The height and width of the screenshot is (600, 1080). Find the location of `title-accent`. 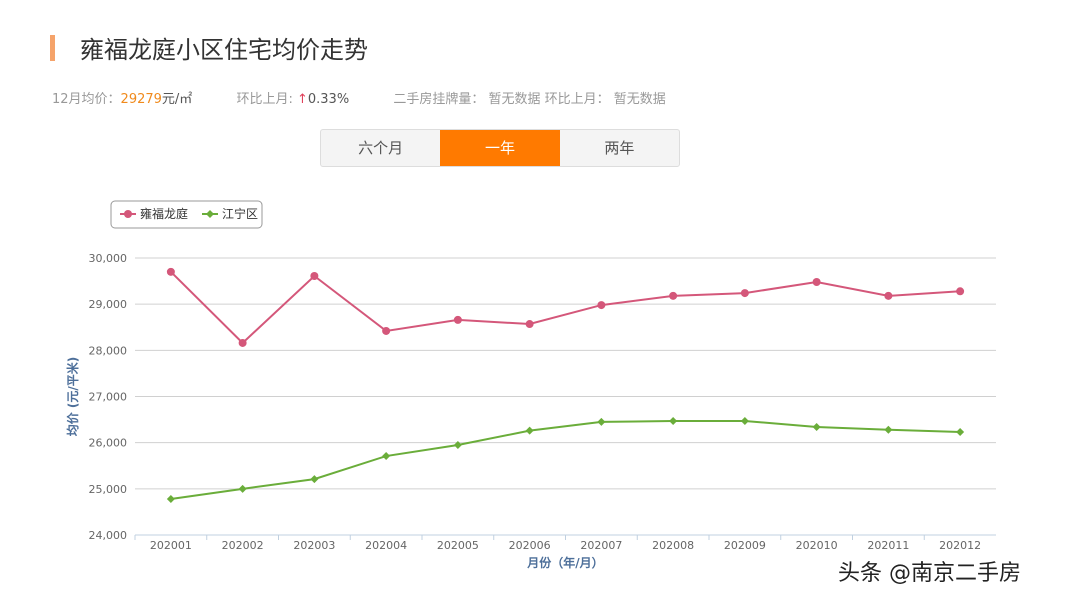

title-accent is located at coordinates (52, 48).